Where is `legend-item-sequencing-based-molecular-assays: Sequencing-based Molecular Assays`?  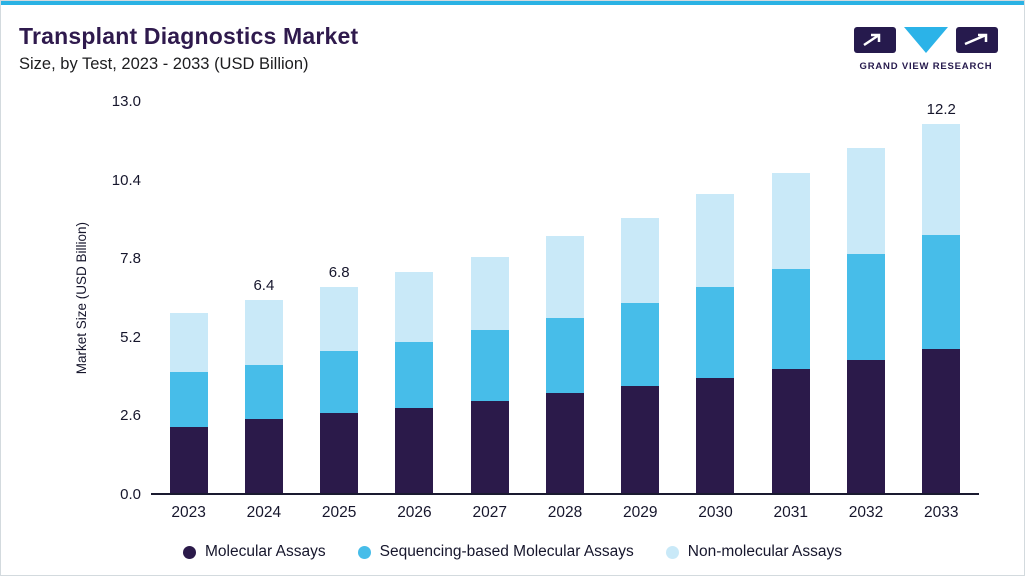
legend-item-sequencing-based-molecular-assays: Sequencing-based Molecular Assays is located at coordinates (495, 552).